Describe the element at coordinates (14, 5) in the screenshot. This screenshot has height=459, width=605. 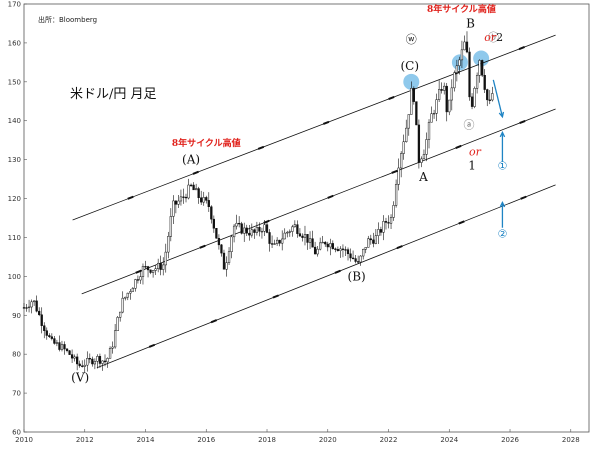
I see `y-tick-label: 170` at that location.